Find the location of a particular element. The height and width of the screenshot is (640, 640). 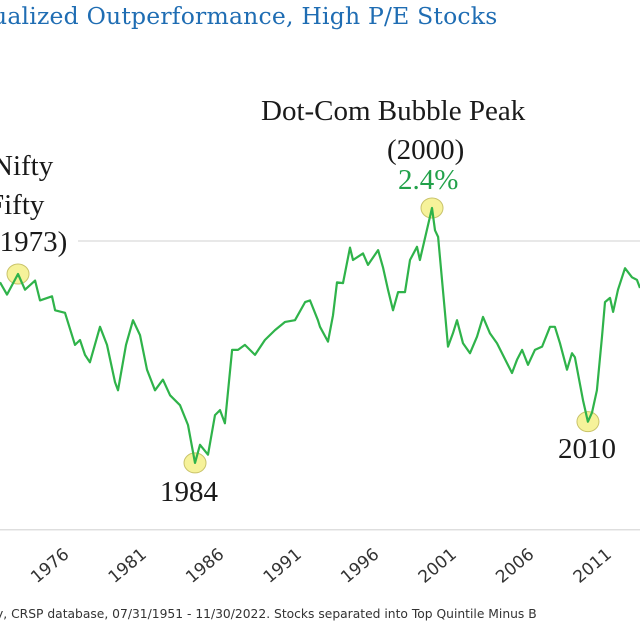

nifty-label-line2: Fifty is located at coordinates (22, 205).